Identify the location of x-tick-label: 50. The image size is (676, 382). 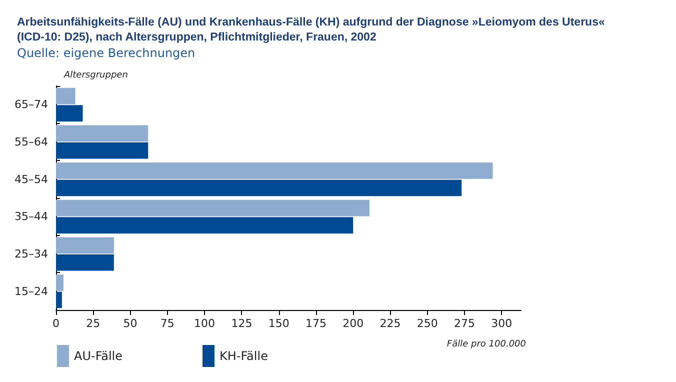
(130, 323).